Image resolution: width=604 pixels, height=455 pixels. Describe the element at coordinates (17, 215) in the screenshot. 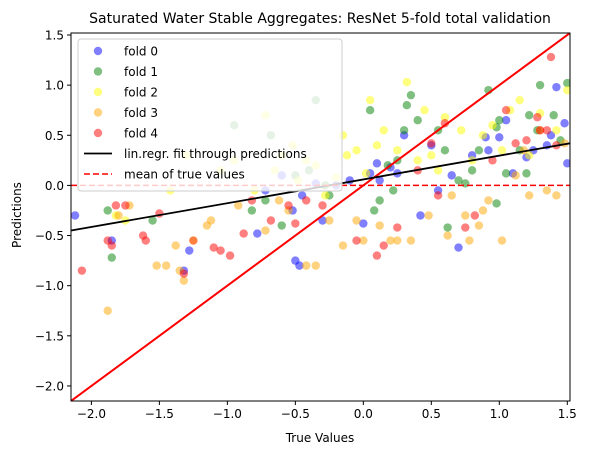

I see `y-axis-label: Predictions` at that location.